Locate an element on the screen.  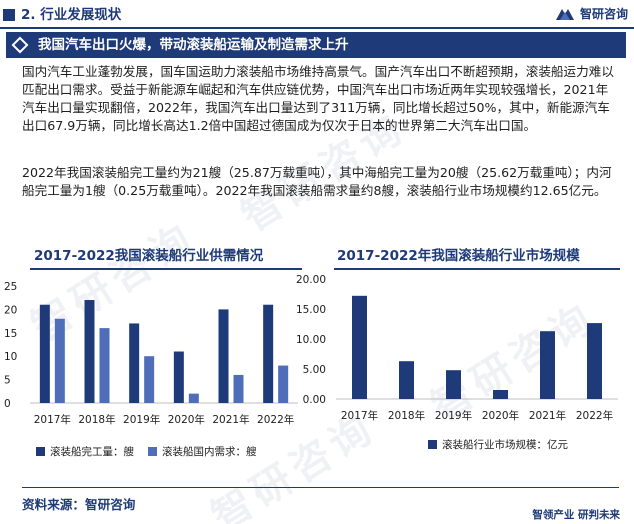
y-tick-label: 15.00 is located at coordinates (311, 310).